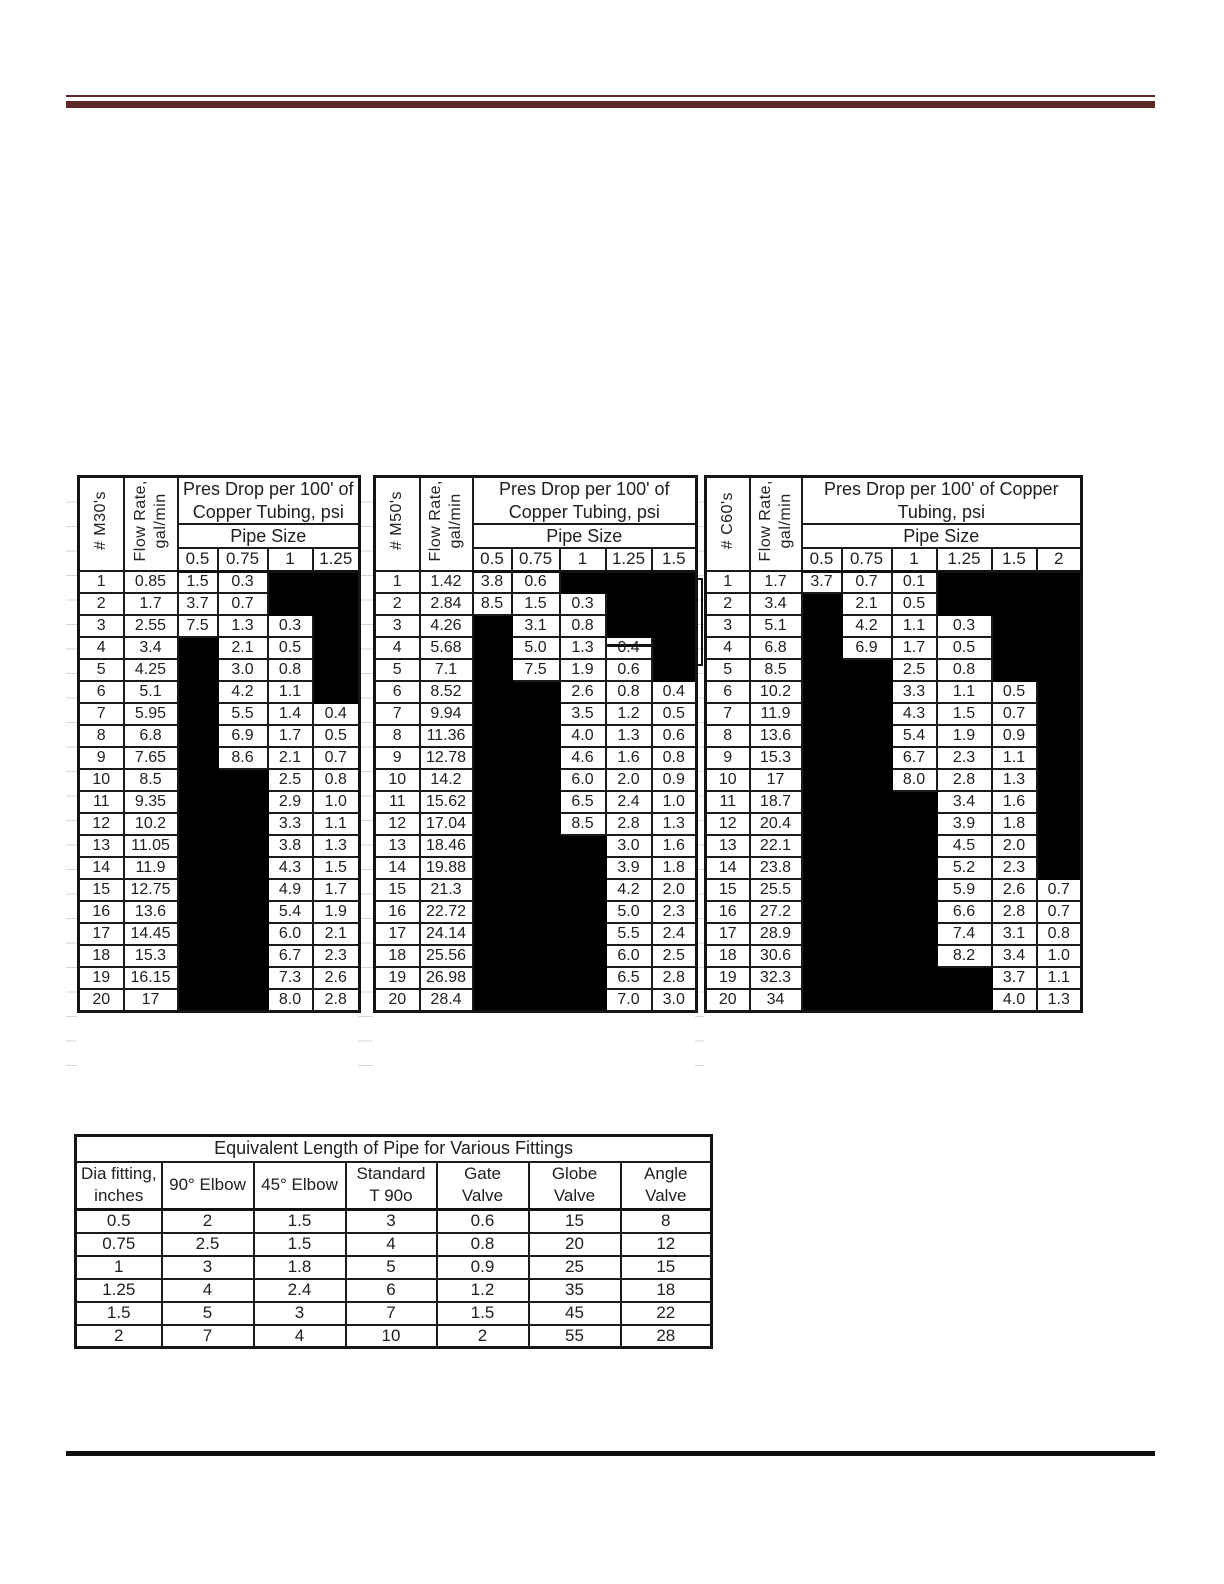  Describe the element at coordinates (628, 802) in the screenshot. I see `pressure-drop-cell: 2.4` at that location.